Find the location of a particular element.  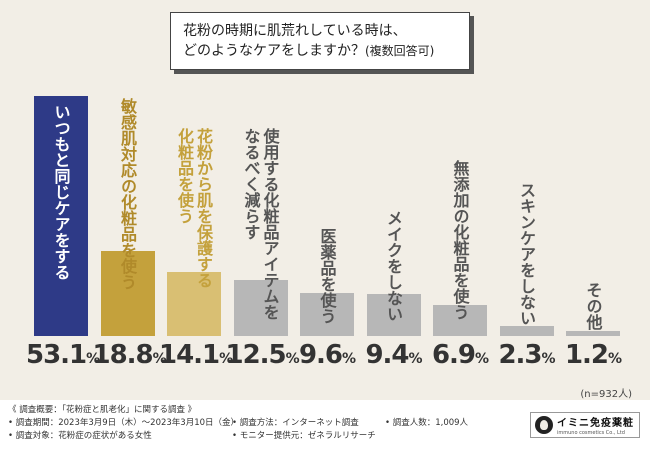

question-box: 花粉の時期に肌荒れしている時は、 どのようなケアをしますか？(複数回答可) is located at coordinates (320, 41).